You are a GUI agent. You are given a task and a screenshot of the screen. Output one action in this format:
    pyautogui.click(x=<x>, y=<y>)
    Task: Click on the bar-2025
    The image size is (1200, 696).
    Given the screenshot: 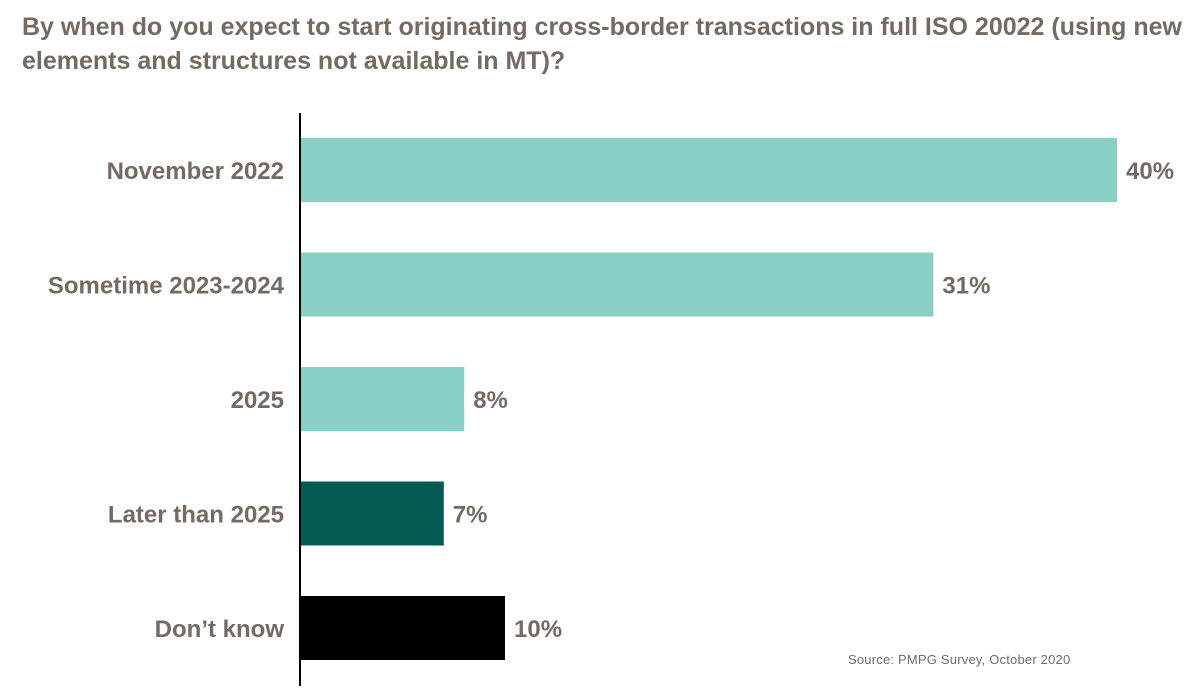 What is the action you would take?
    pyautogui.click(x=383, y=399)
    